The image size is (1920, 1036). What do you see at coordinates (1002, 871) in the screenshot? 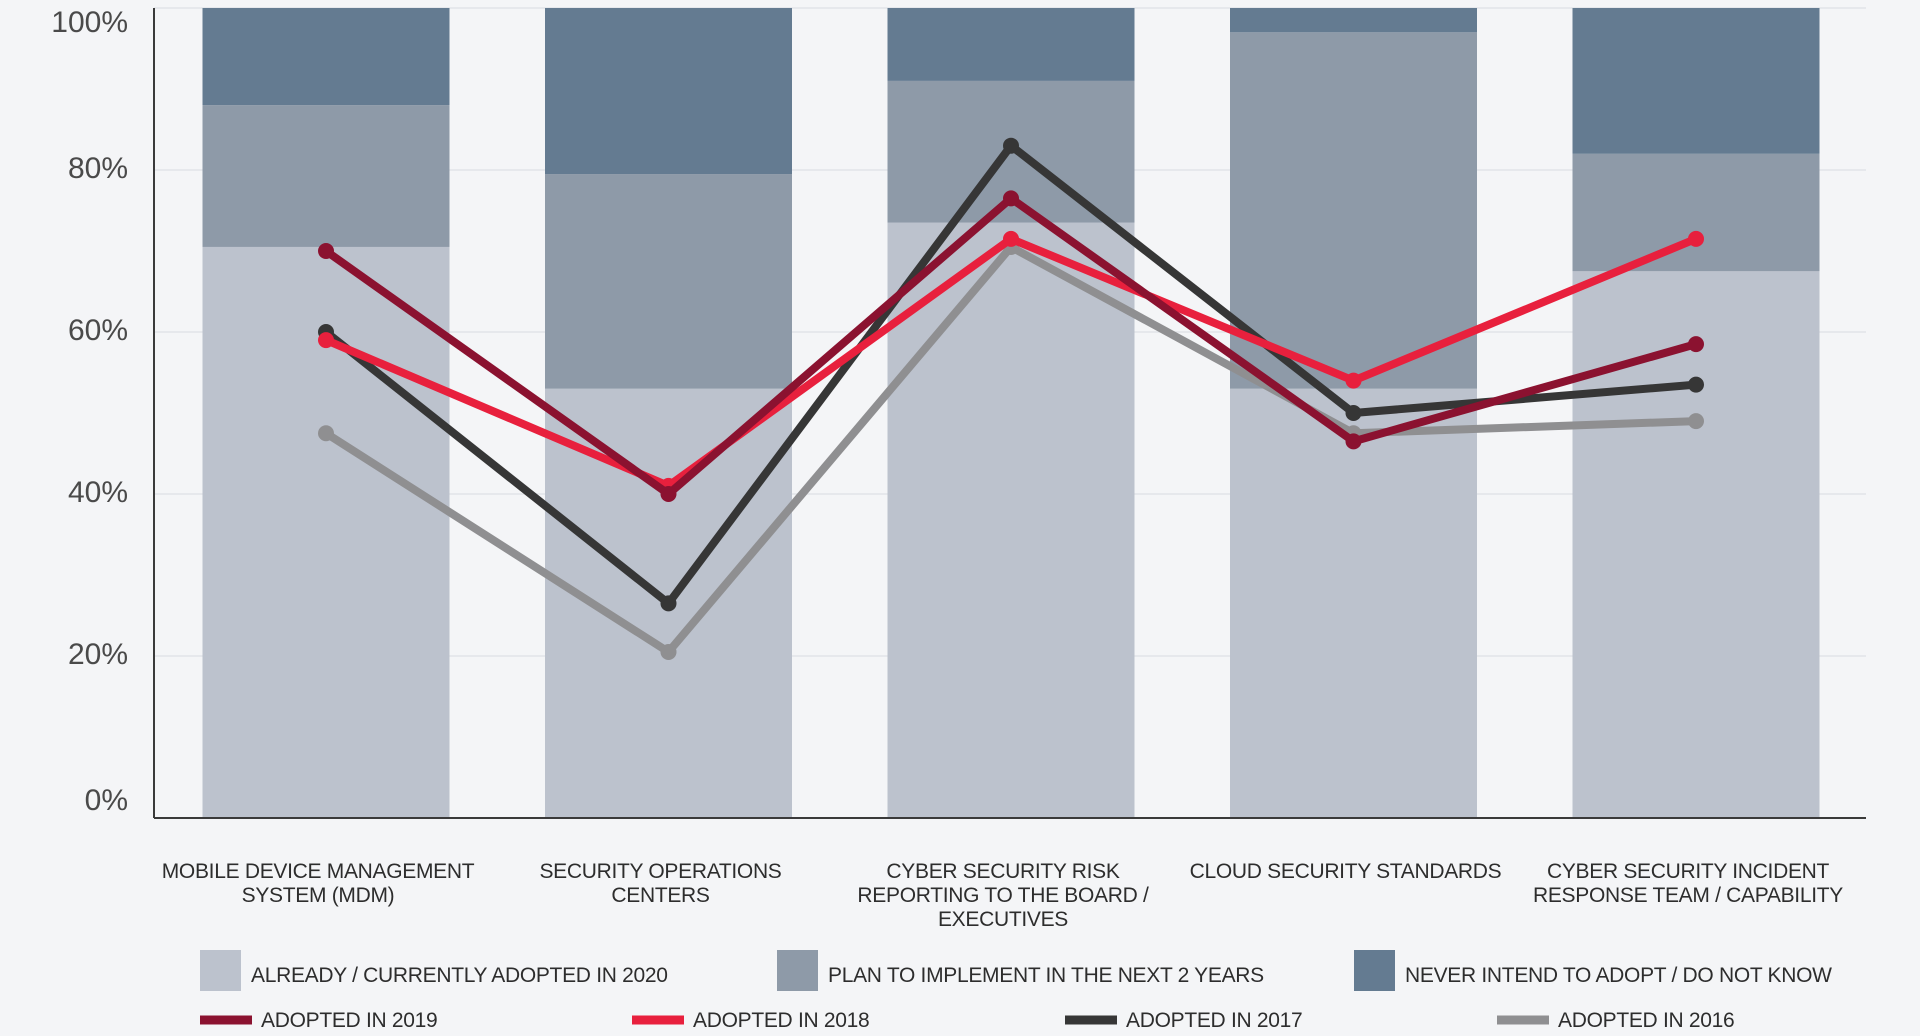
I see `x-category-label: CYBER SECURITY RISK` at bounding box center [1002, 871].